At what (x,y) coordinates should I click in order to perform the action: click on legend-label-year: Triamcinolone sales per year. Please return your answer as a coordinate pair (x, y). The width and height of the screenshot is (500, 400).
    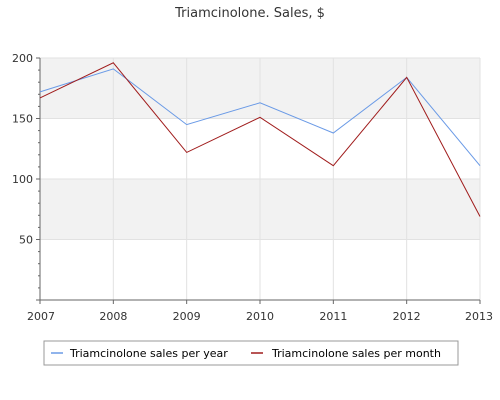
    Looking at the image, I should click on (148, 353).